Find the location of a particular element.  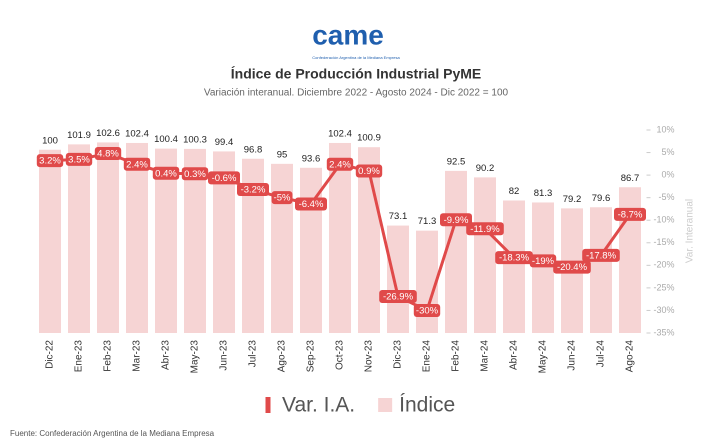

bar-label: 102.6 is located at coordinates (108, 133).